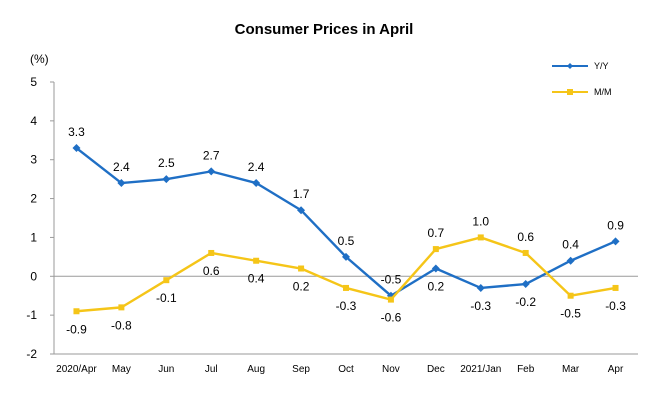 The width and height of the screenshot is (668, 416). I want to click on x-tick-label: 2020/Apr, so click(76, 369).